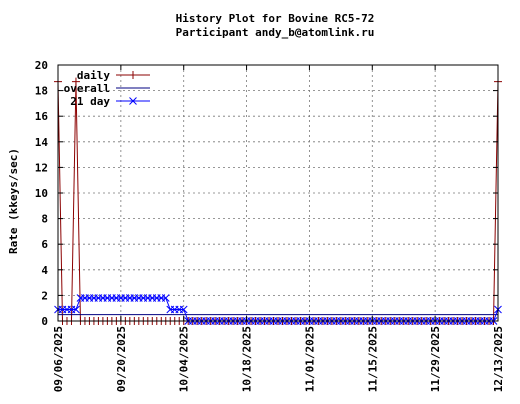 This screenshot has height=404, width=520. I want to click on x-tick-label: 11/15/2025, so click(372, 359).